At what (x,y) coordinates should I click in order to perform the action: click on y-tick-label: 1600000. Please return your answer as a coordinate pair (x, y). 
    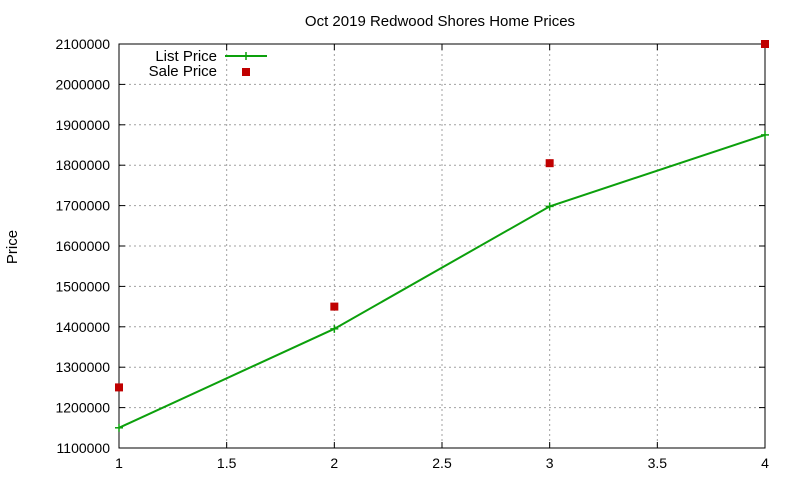
    Looking at the image, I should click on (82, 246).